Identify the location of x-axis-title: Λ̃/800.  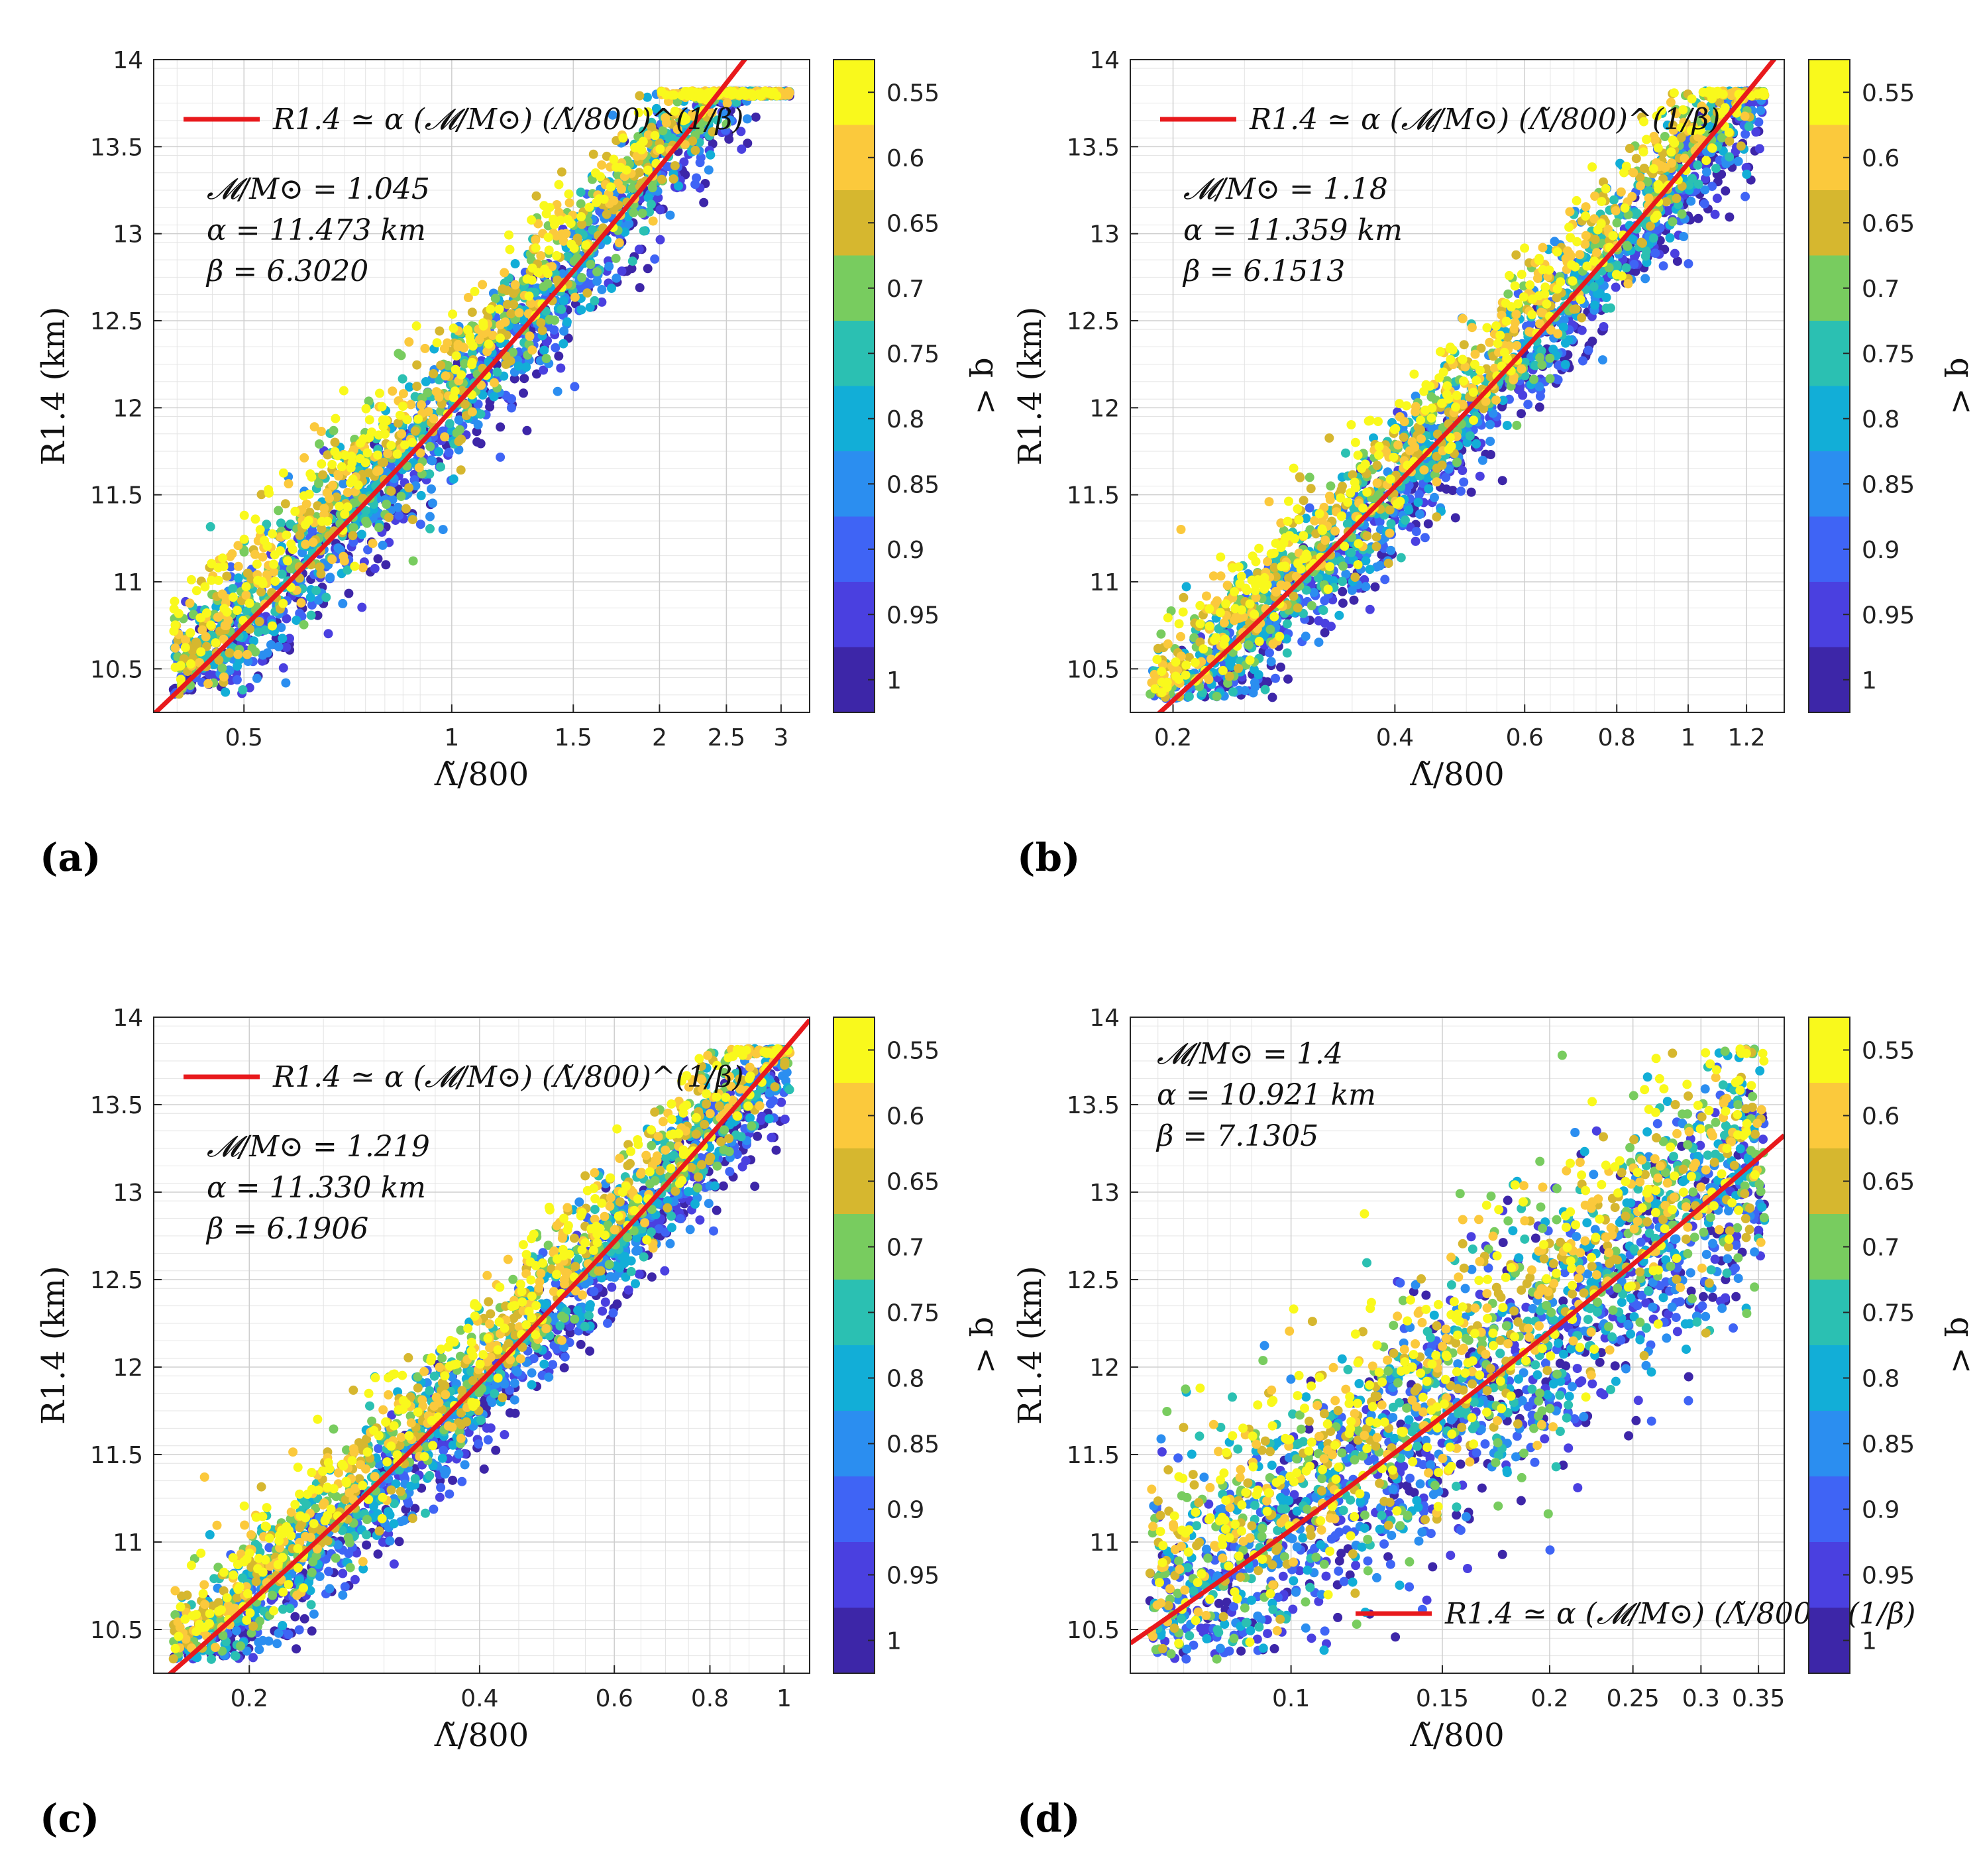
(481, 774).